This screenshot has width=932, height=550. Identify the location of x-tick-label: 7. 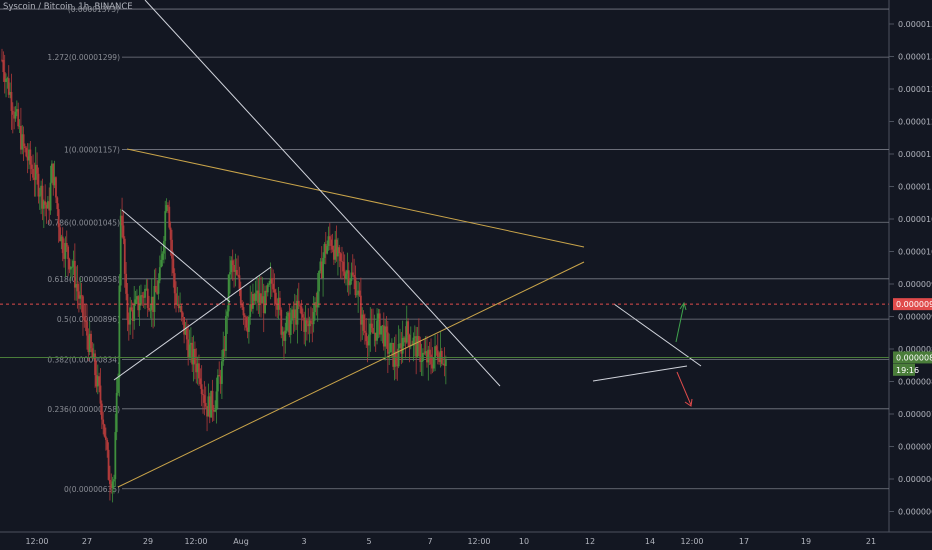
(429, 541).